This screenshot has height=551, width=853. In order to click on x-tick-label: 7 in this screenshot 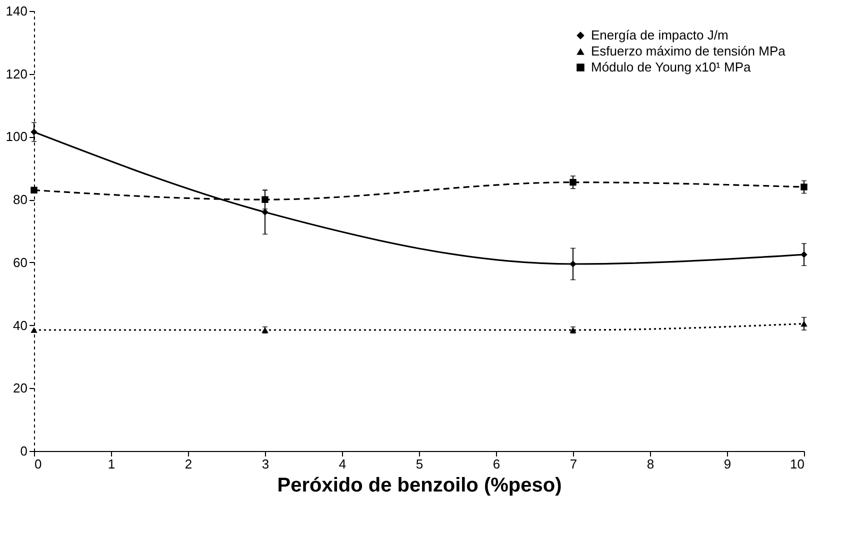, I will do `click(574, 464)`.